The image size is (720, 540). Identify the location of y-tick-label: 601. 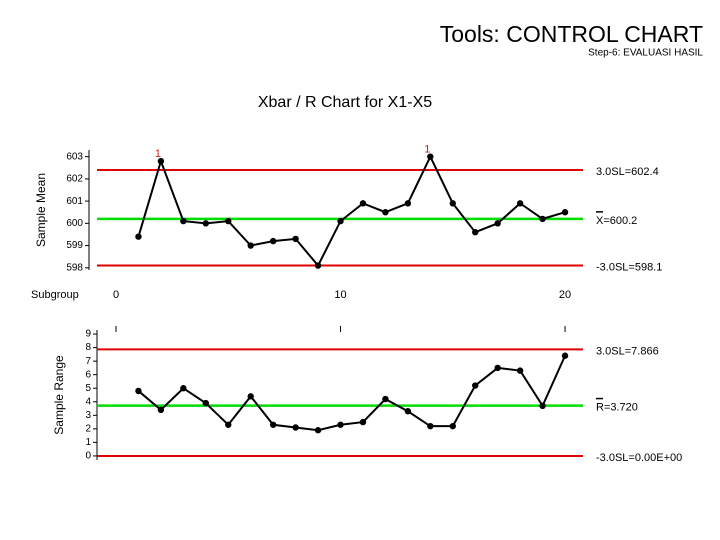
(74, 201).